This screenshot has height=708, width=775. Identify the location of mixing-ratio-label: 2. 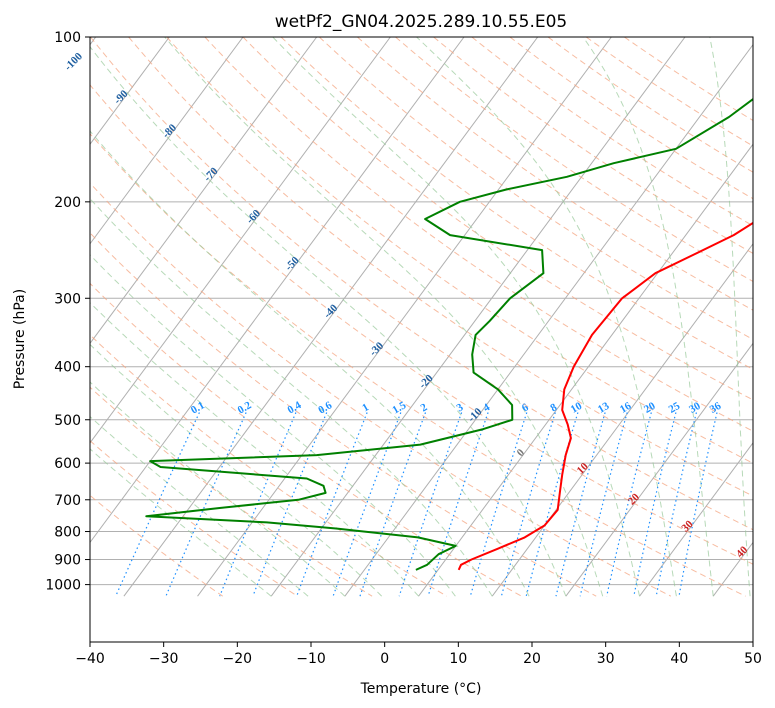
(424, 407).